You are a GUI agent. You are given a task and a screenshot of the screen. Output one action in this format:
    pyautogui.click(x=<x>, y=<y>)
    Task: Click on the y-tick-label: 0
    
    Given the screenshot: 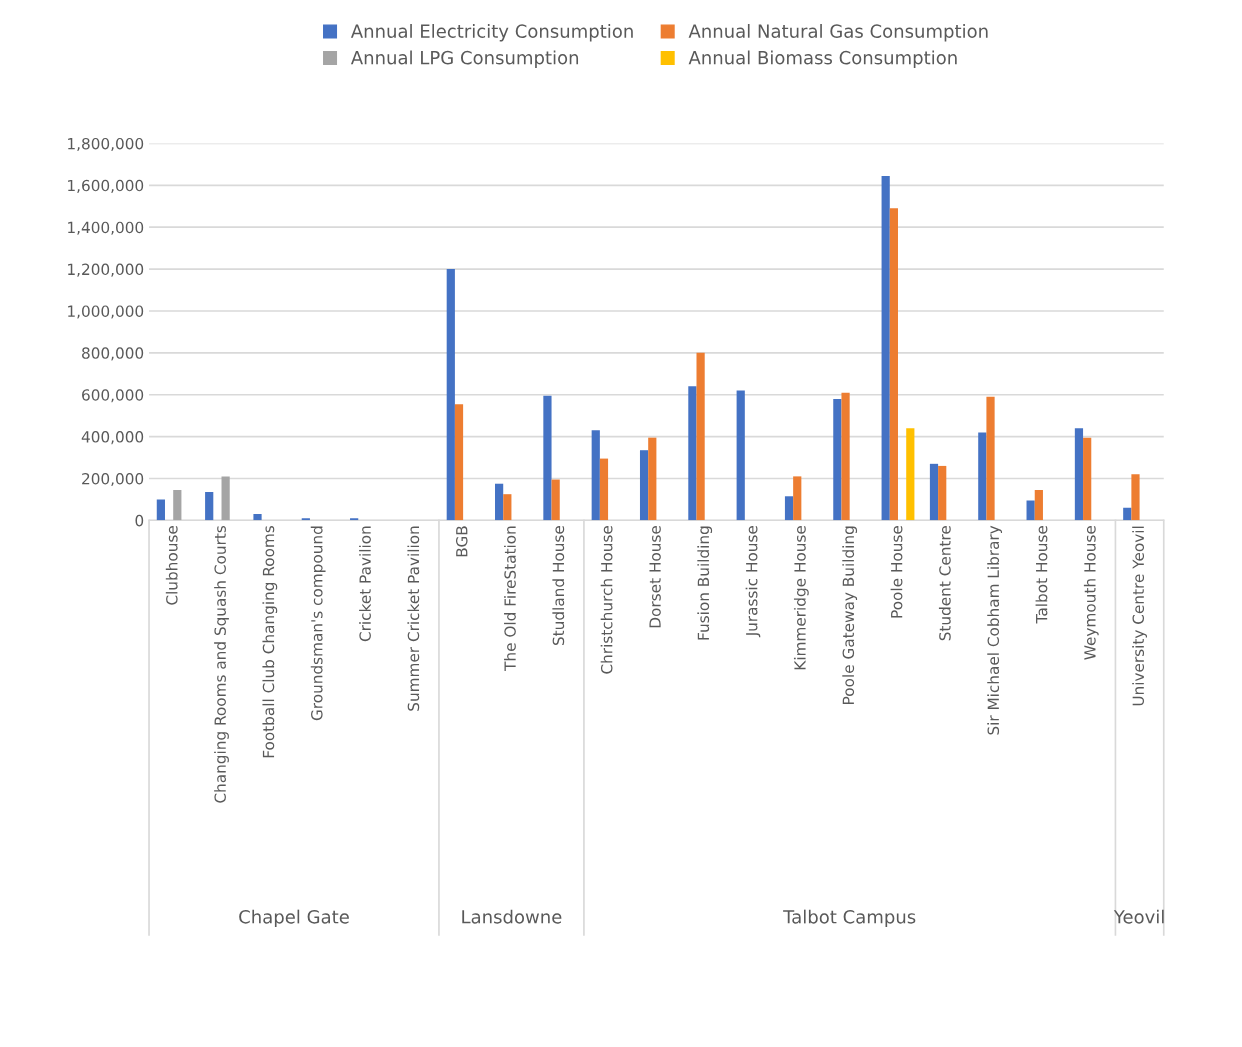 What is the action you would take?
    pyautogui.click(x=139, y=520)
    